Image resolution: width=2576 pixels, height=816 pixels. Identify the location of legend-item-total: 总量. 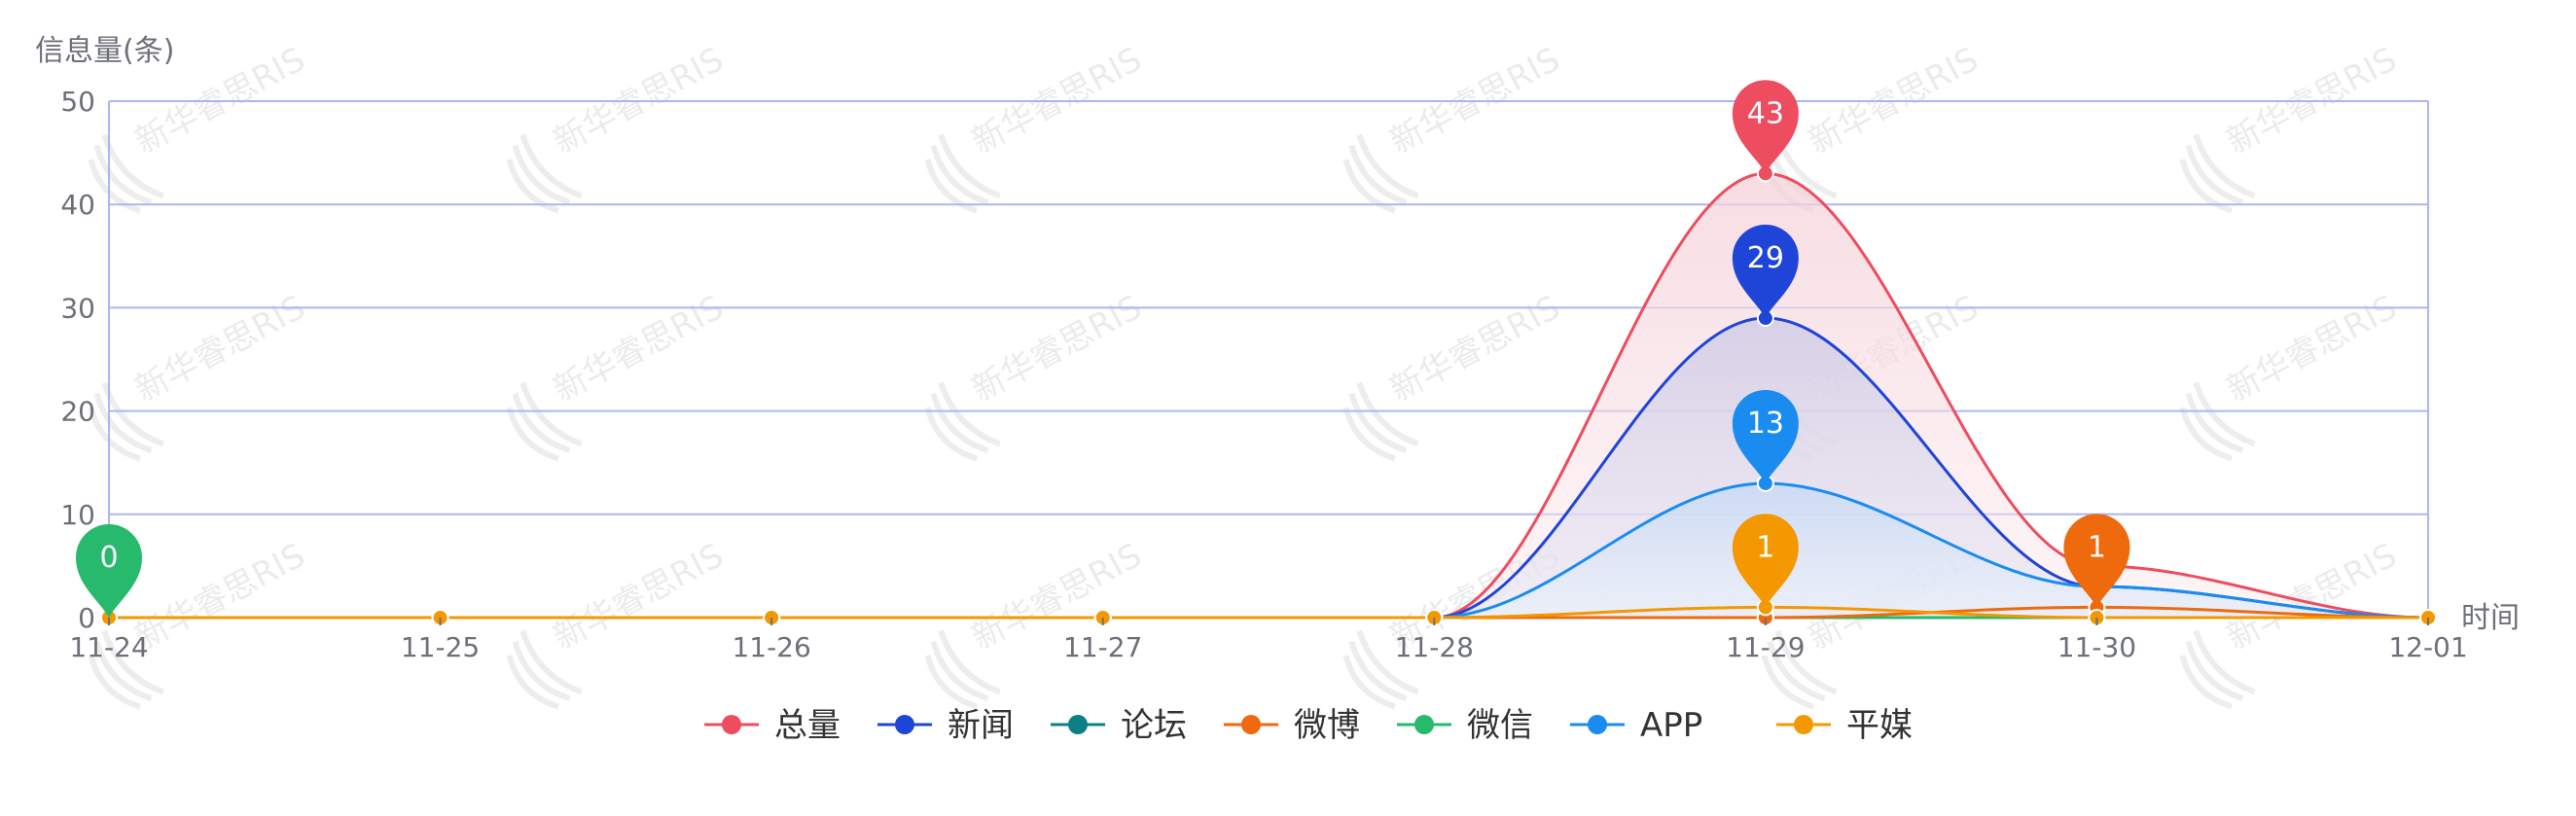
(772, 725).